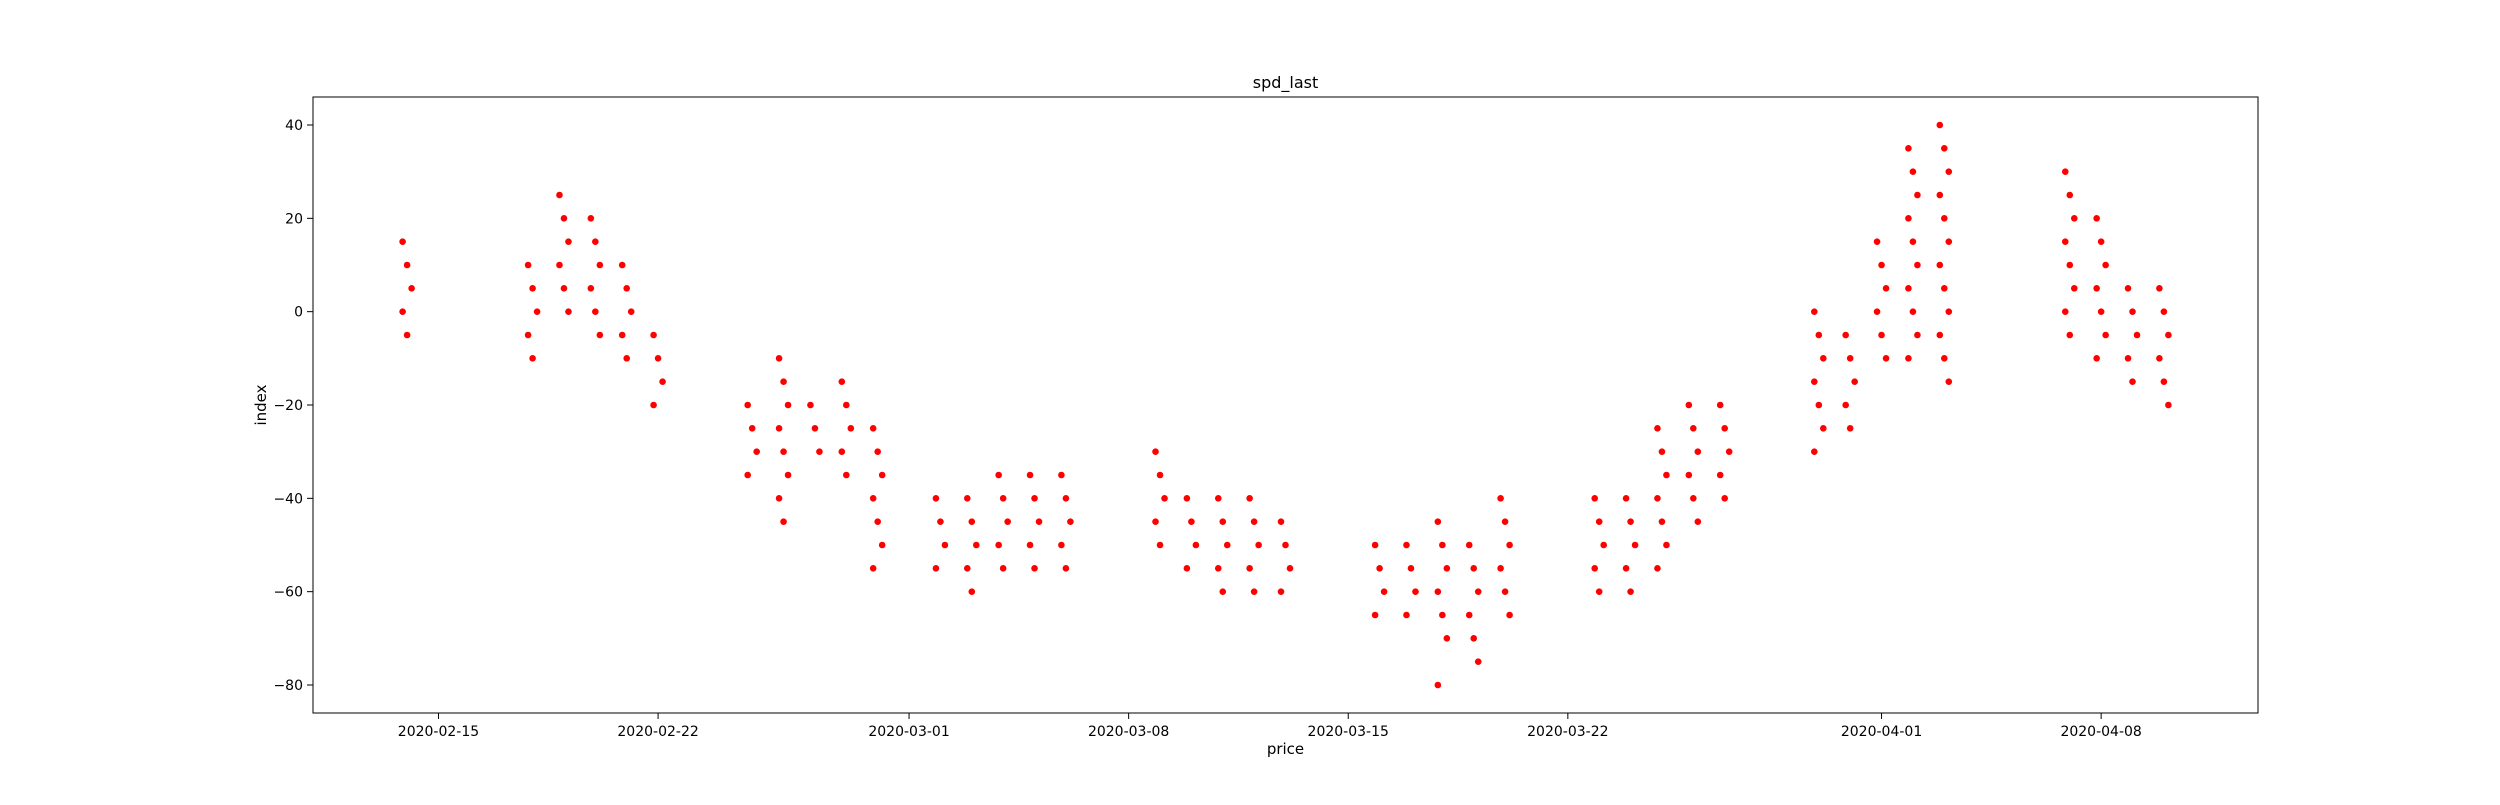 The image size is (2500, 805). I want to click on chart-title: spd_last, so click(1286, 83).